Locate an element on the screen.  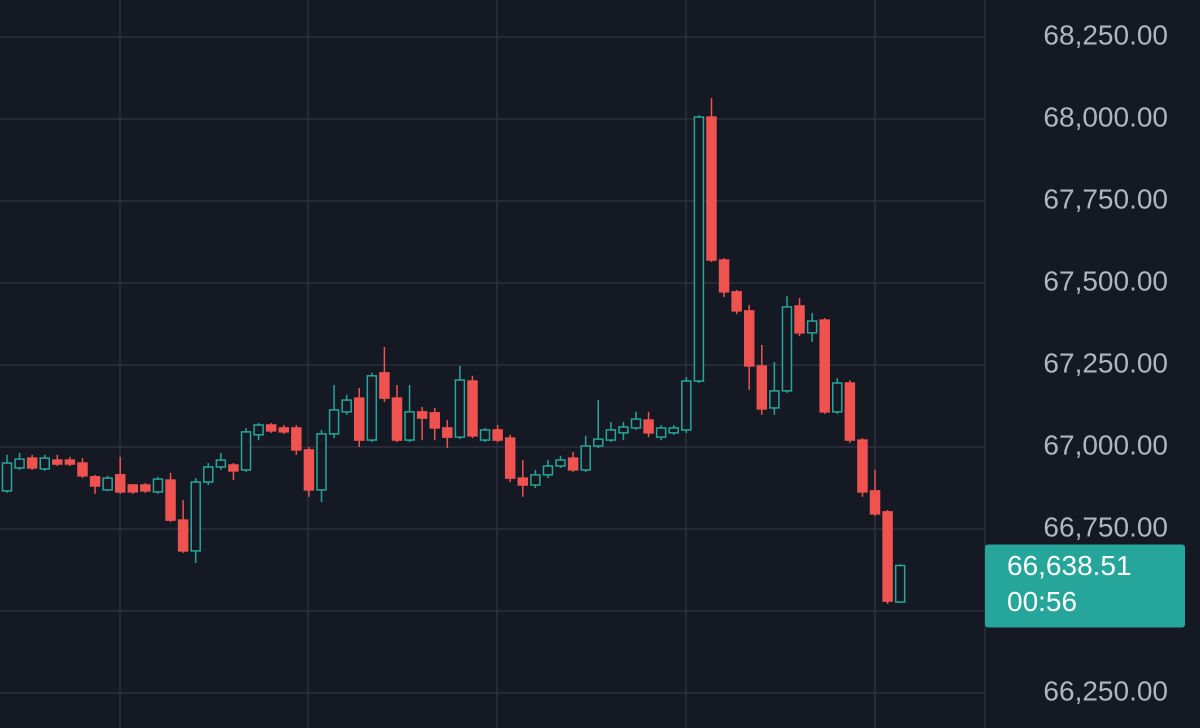
y-tick-label: 67,250.00 is located at coordinates (1105, 362).